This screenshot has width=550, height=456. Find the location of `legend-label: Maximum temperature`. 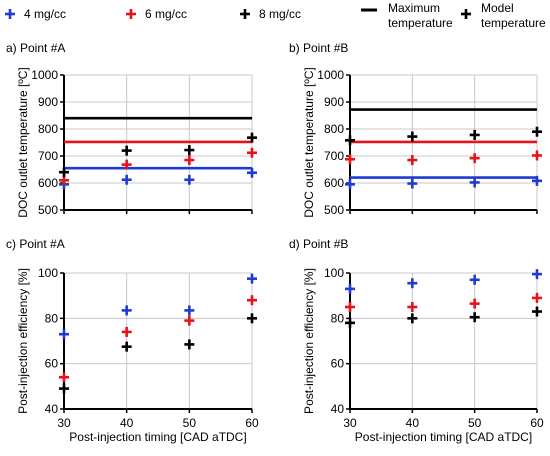

legend-label: Maximum temperature is located at coordinates (420, 15).